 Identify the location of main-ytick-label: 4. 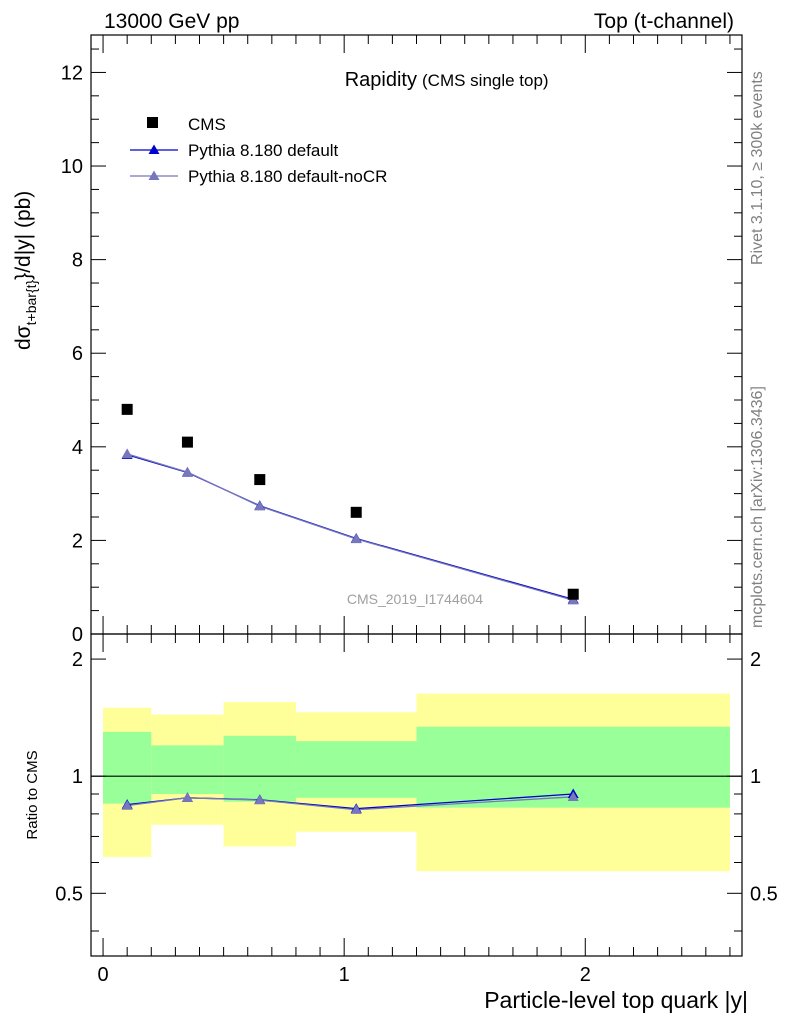
(77, 448).